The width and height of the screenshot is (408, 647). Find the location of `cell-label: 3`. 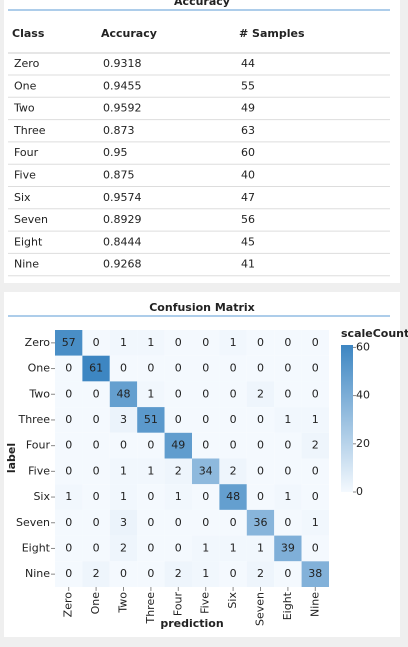

cell-label: 3 is located at coordinates (123, 419).